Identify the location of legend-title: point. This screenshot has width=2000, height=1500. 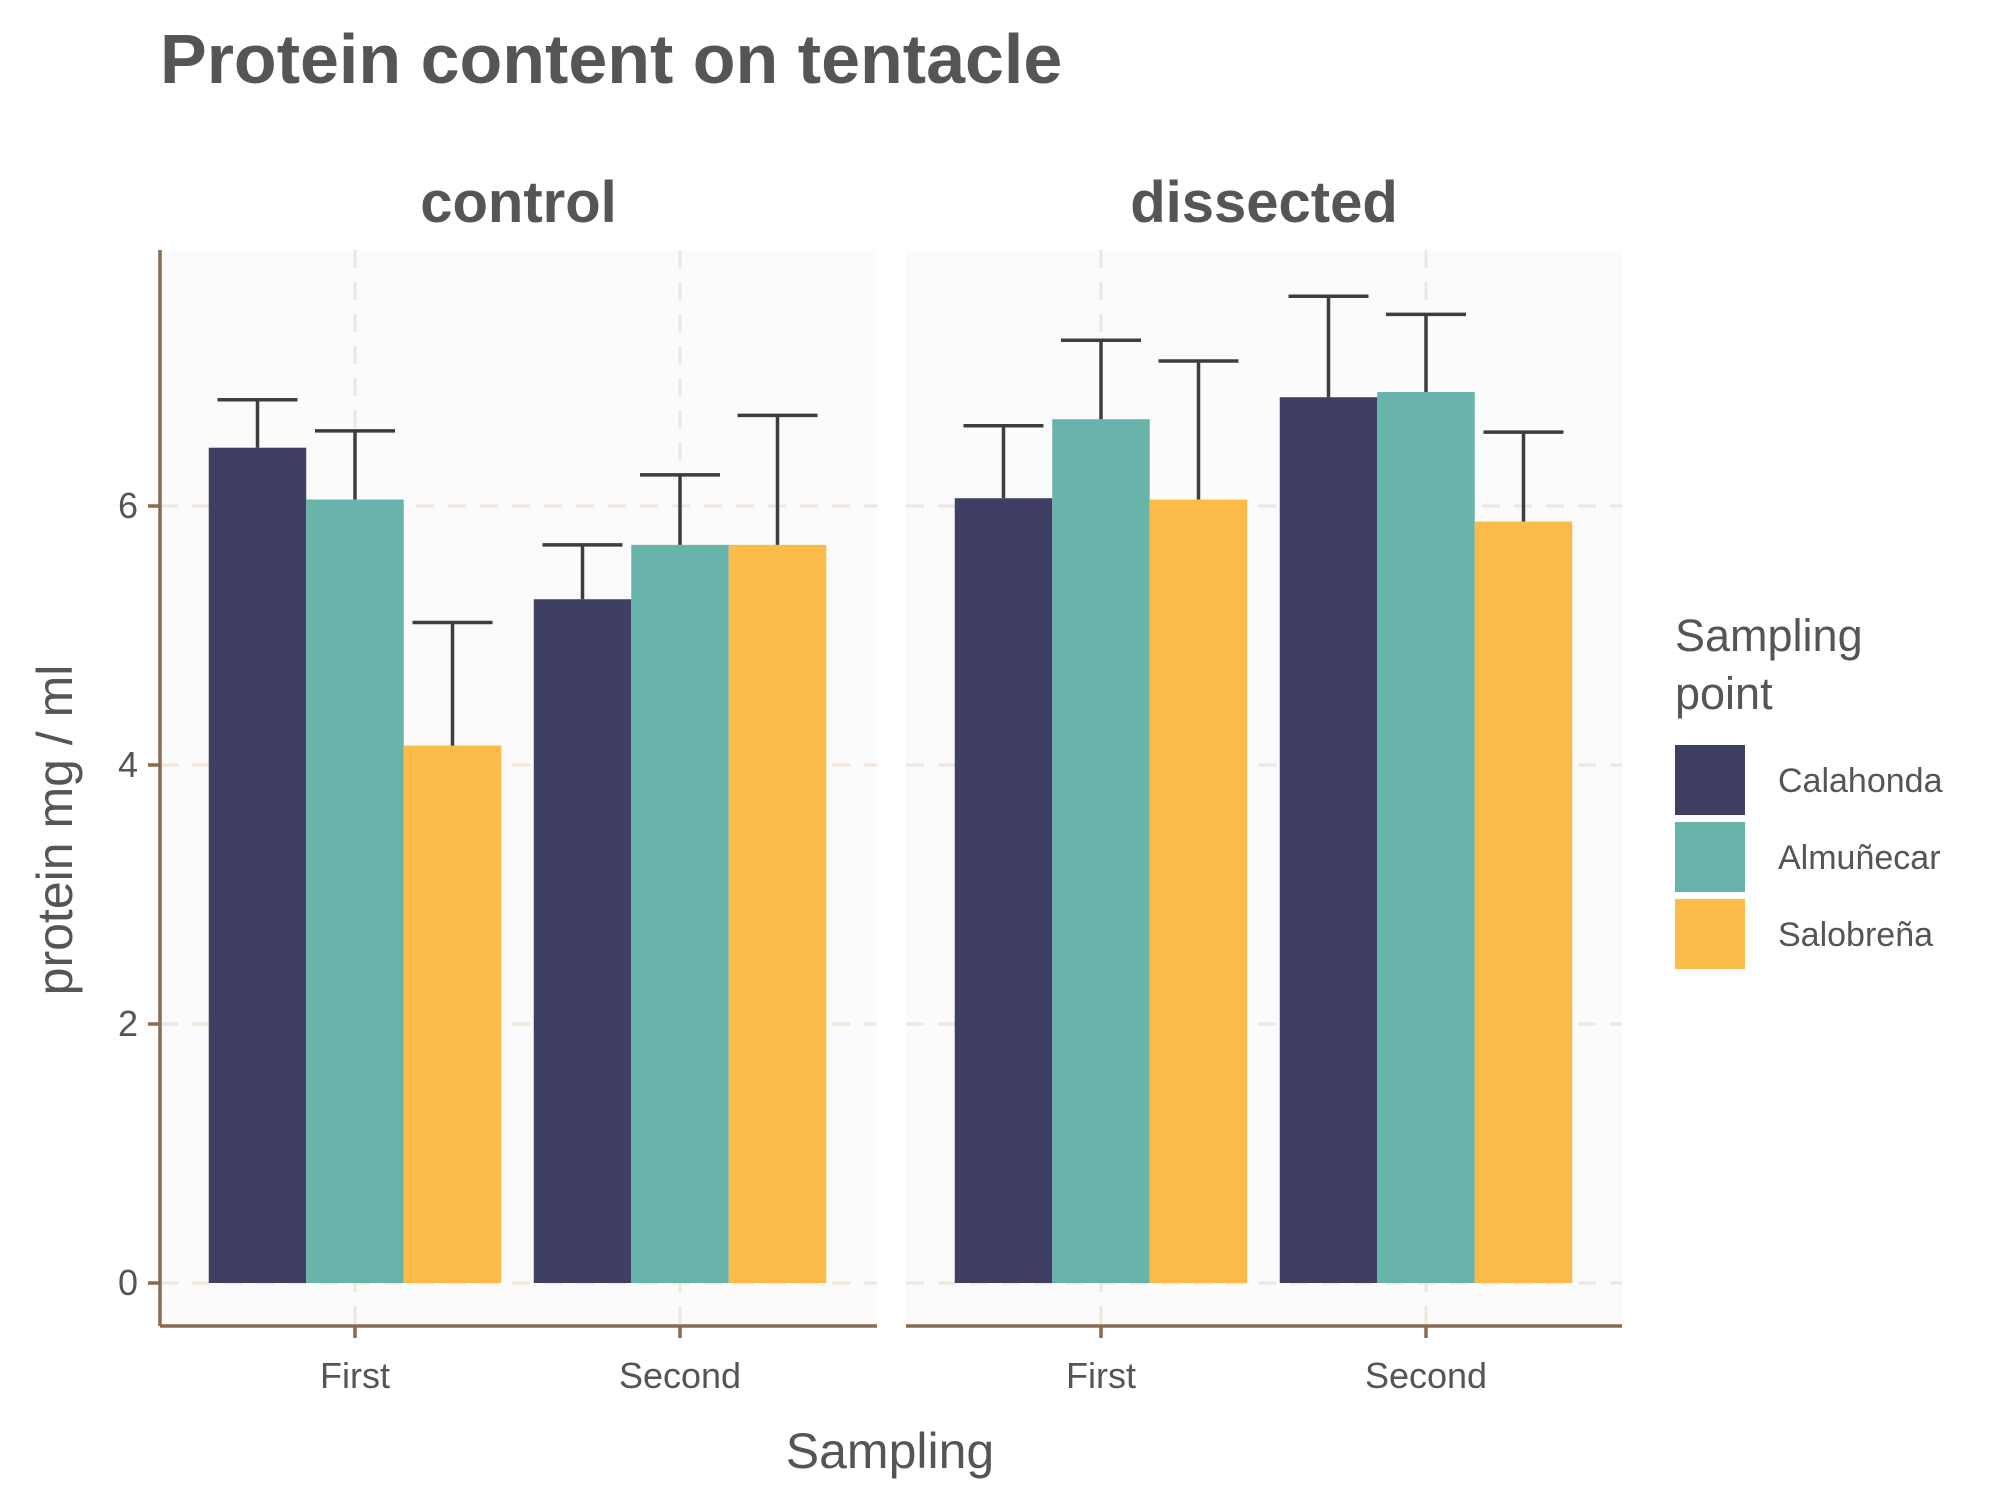
(1724, 693).